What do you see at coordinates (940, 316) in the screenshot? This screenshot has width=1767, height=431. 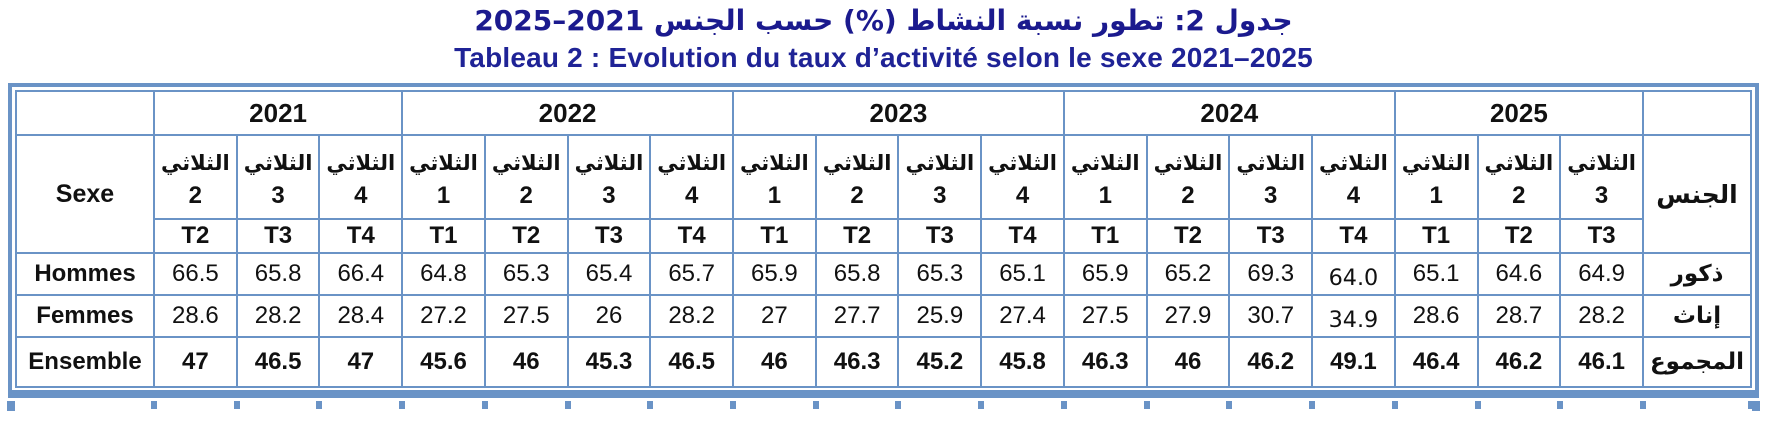 I see `value-cell: 25.9` at bounding box center [940, 316].